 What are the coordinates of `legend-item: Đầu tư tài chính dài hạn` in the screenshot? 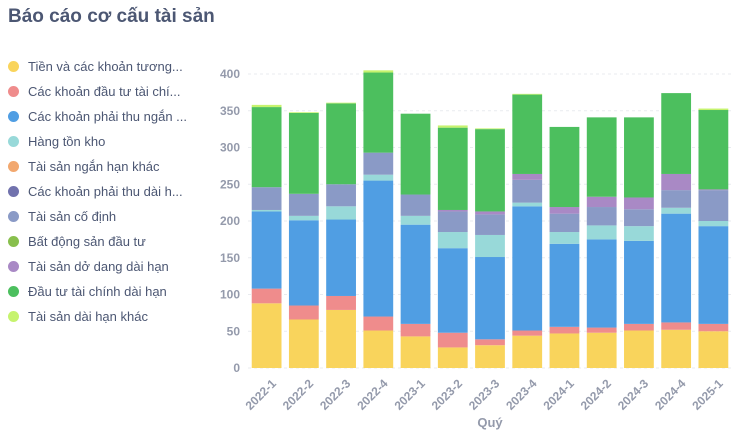 It's located at (104, 291).